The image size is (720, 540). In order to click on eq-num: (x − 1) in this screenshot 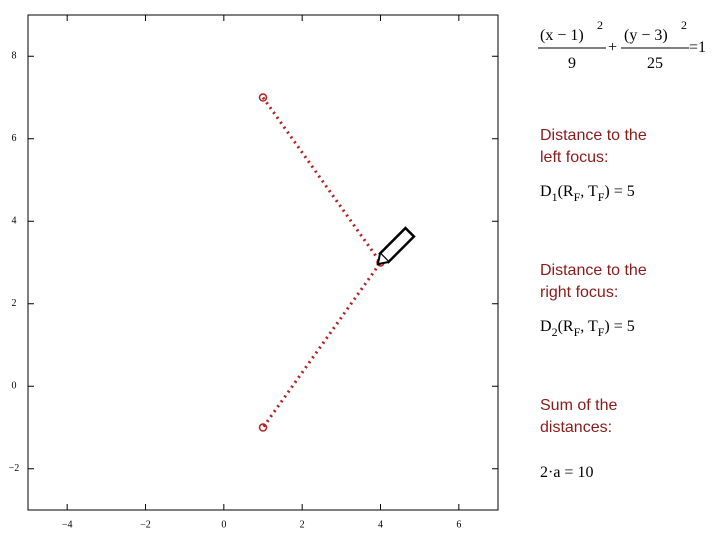, I will do `click(562, 35)`.